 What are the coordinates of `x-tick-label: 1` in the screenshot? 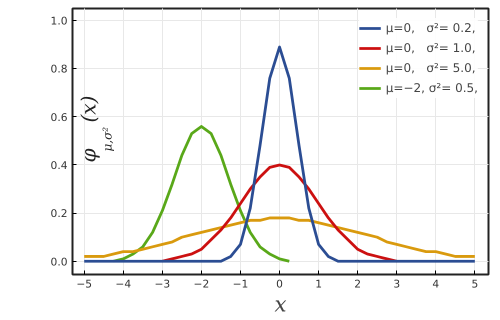 It's located at (318, 284).